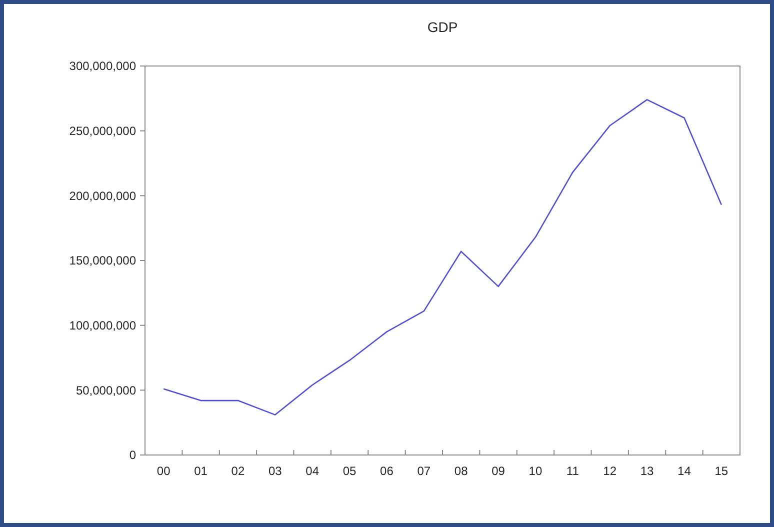 The height and width of the screenshot is (527, 774). I want to click on x-tick-label: 10, so click(535, 471).